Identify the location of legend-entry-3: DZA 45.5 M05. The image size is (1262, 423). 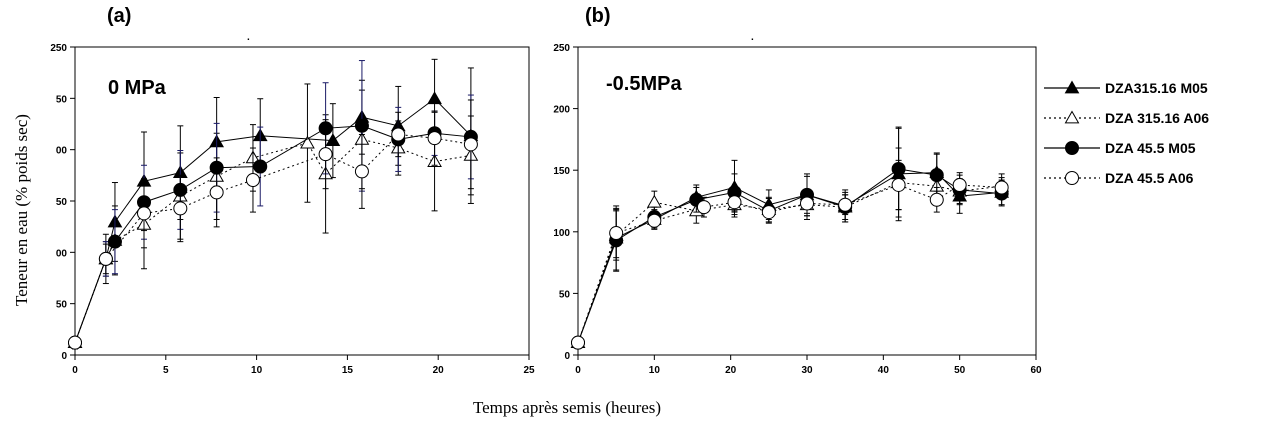
(1120, 148).